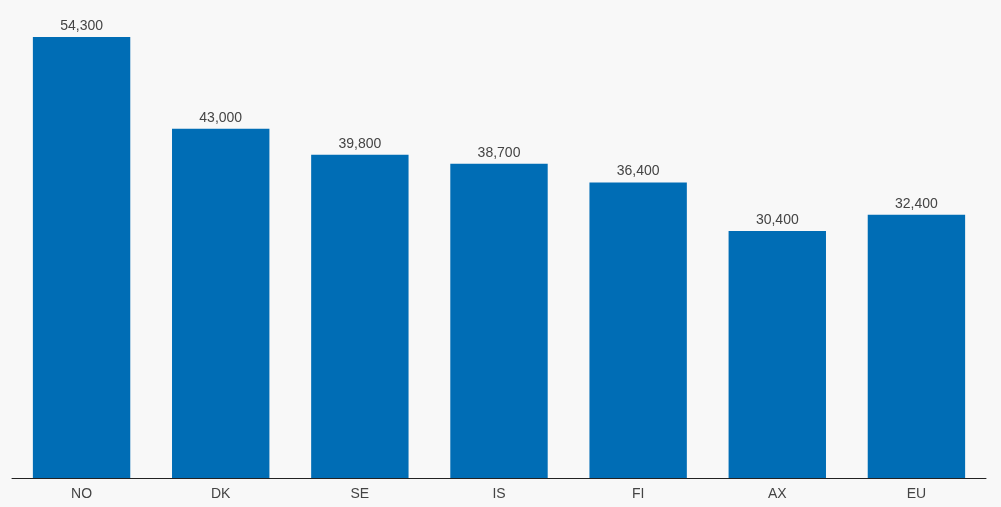  Describe the element at coordinates (221, 116) in the screenshot. I see `data-label: 43,000` at that location.